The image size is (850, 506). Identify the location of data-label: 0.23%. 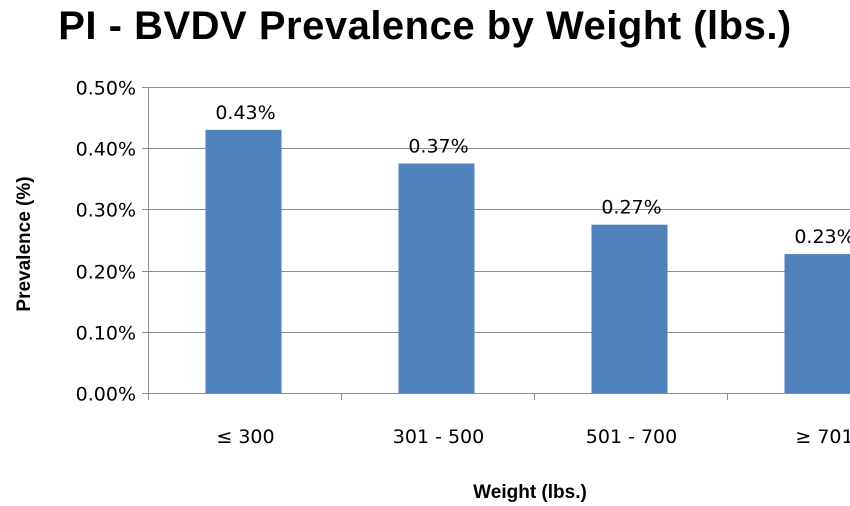
(822, 237).